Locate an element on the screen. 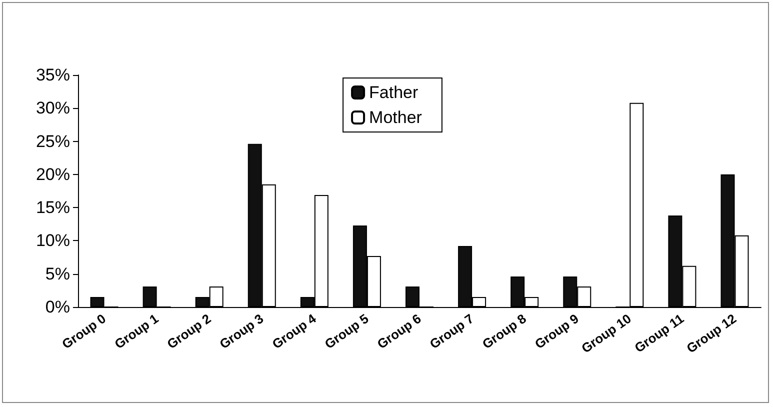 The height and width of the screenshot is (407, 773). y-tick-label: 15% is located at coordinates (53, 208).